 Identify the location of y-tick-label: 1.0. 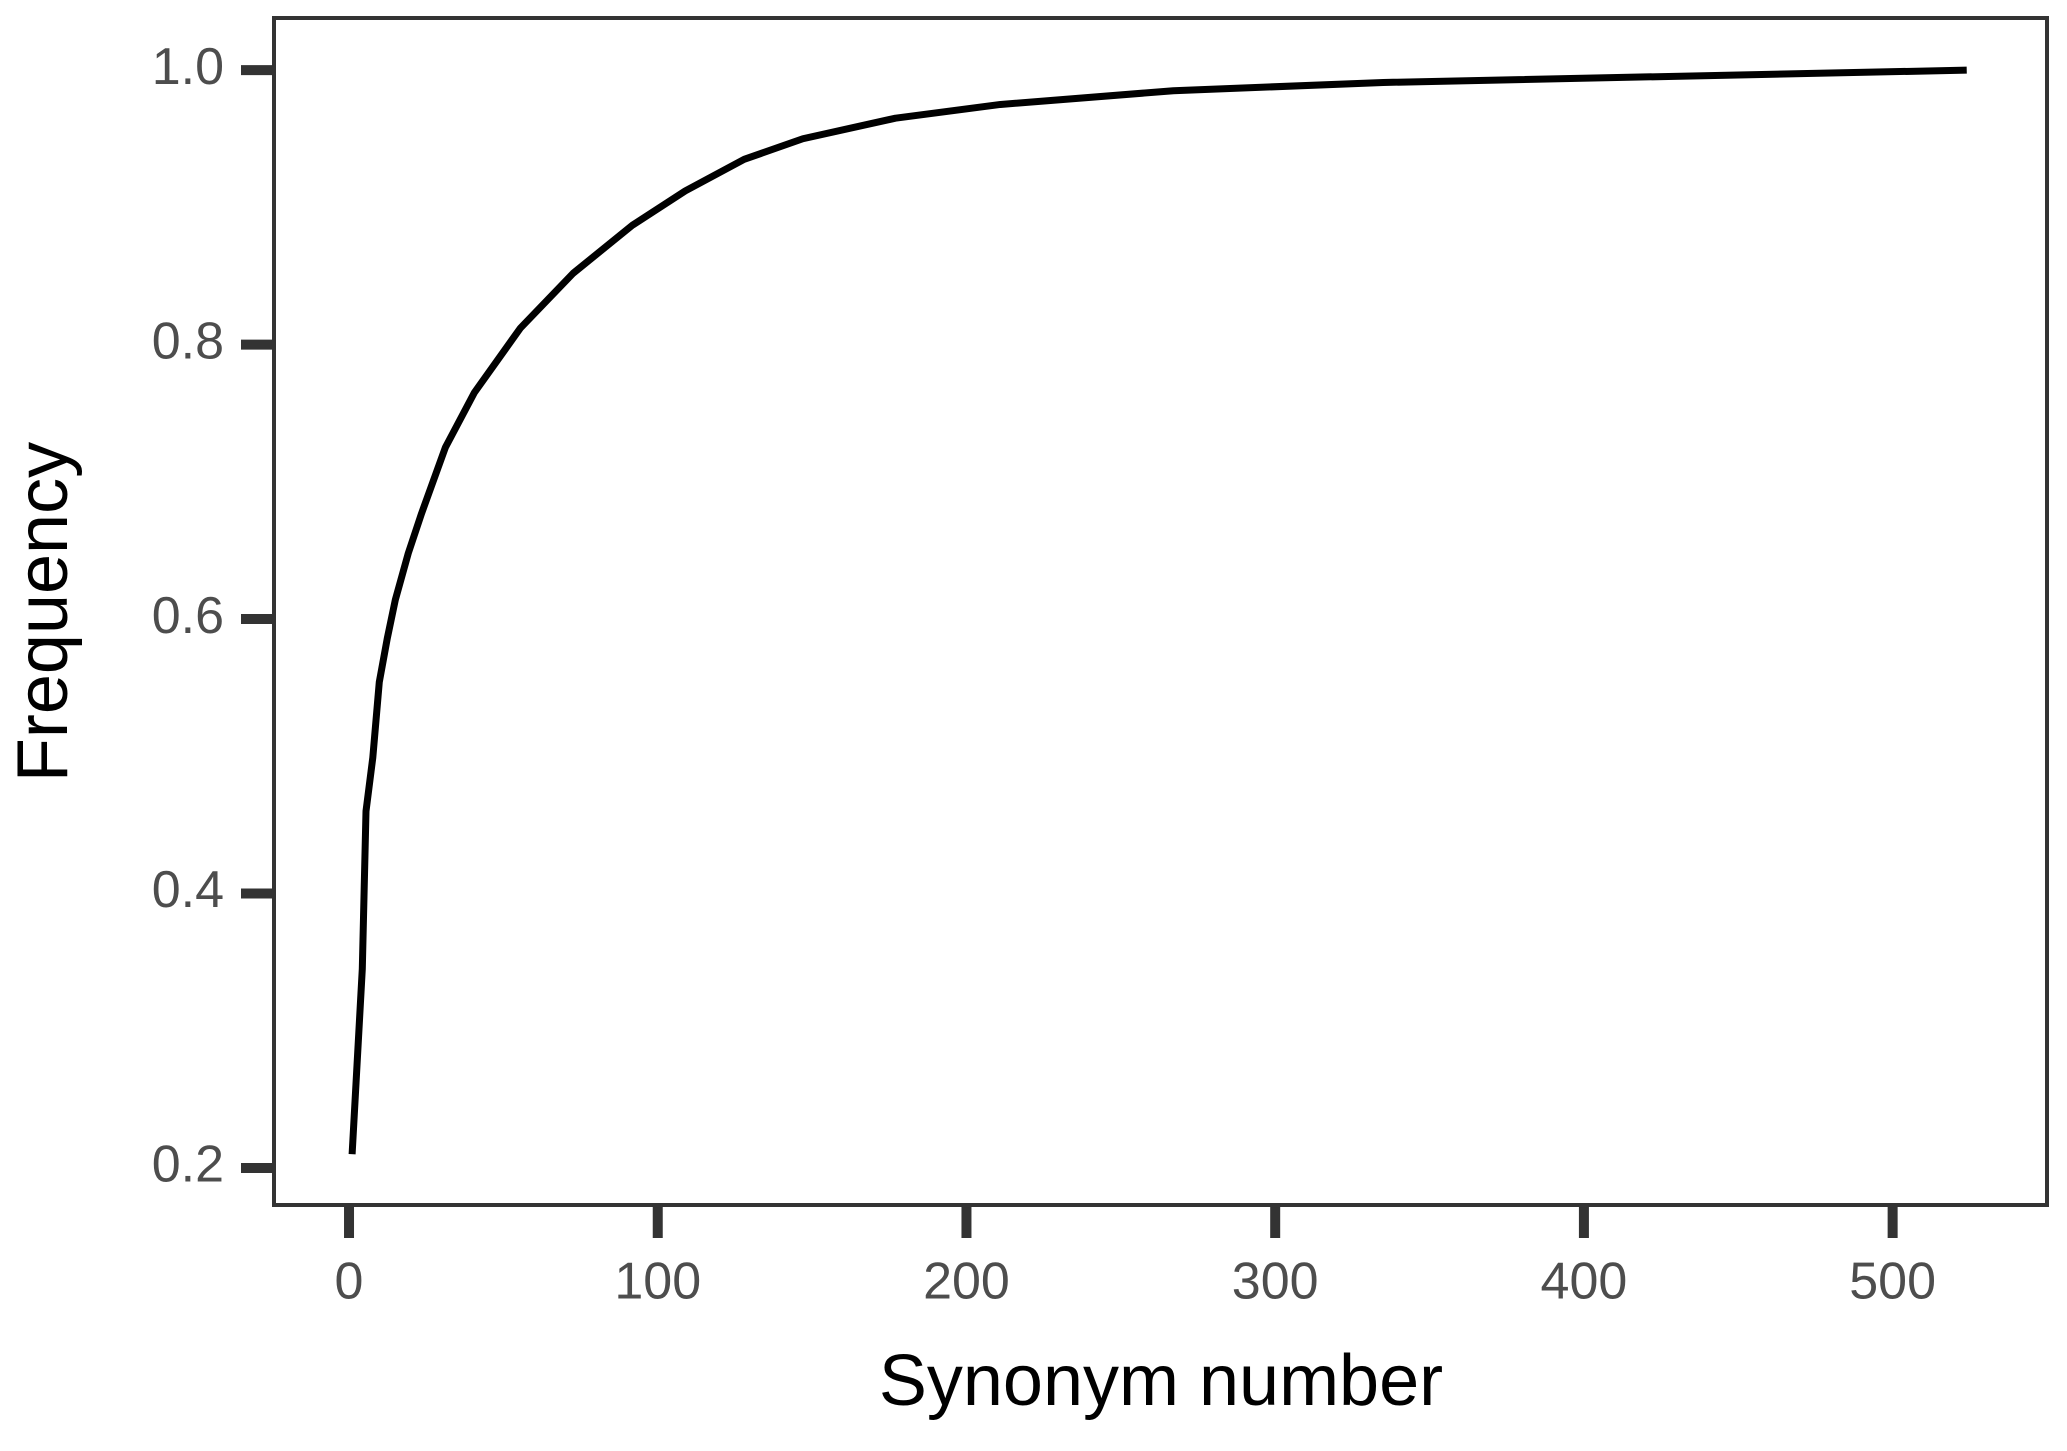
(188, 67).